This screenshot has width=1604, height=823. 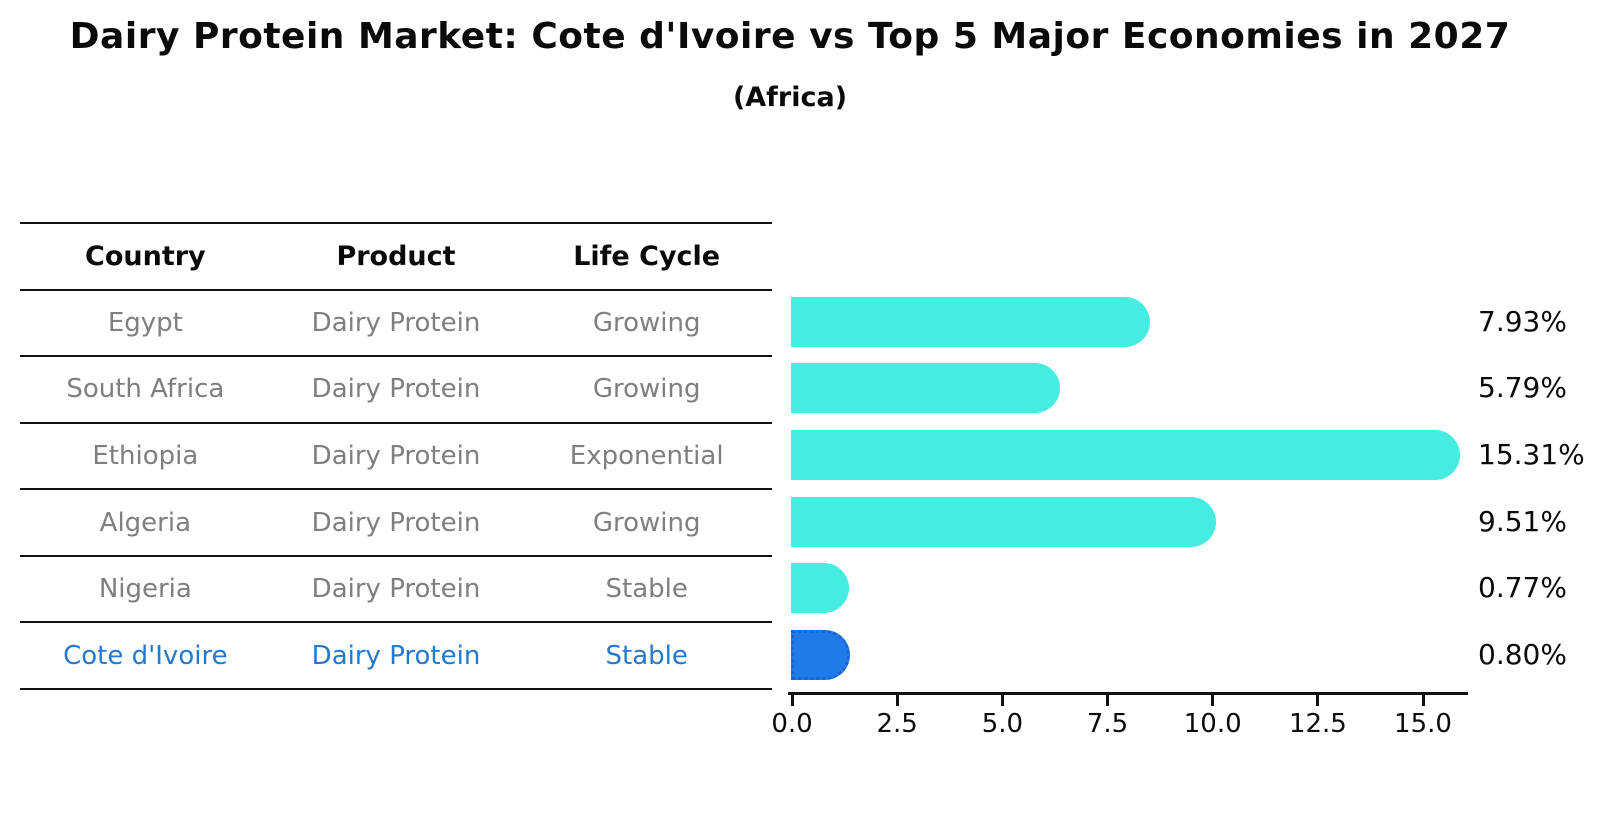 I want to click on column-header-life-cycle: Life Cycle, so click(x=647, y=256).